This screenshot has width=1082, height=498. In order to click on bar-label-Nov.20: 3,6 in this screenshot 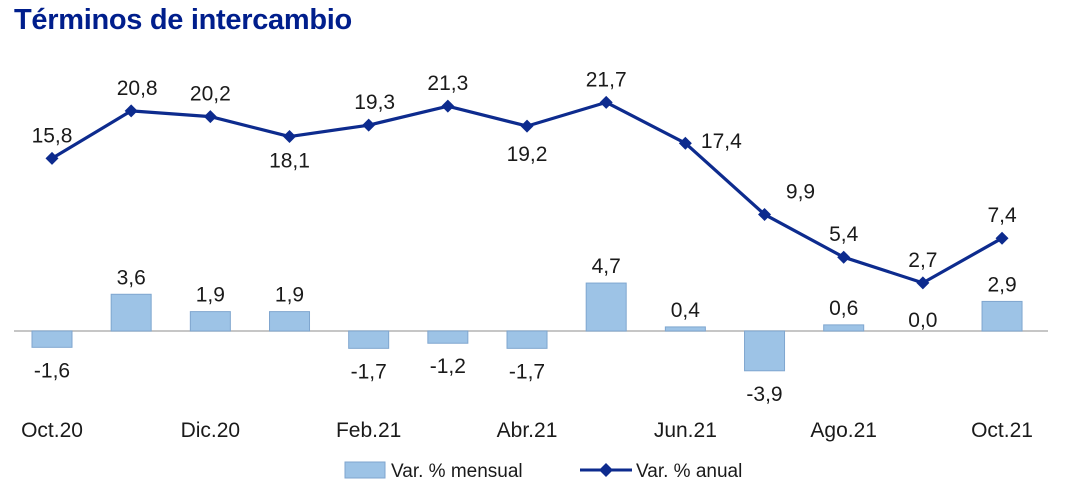, I will do `click(131, 277)`.